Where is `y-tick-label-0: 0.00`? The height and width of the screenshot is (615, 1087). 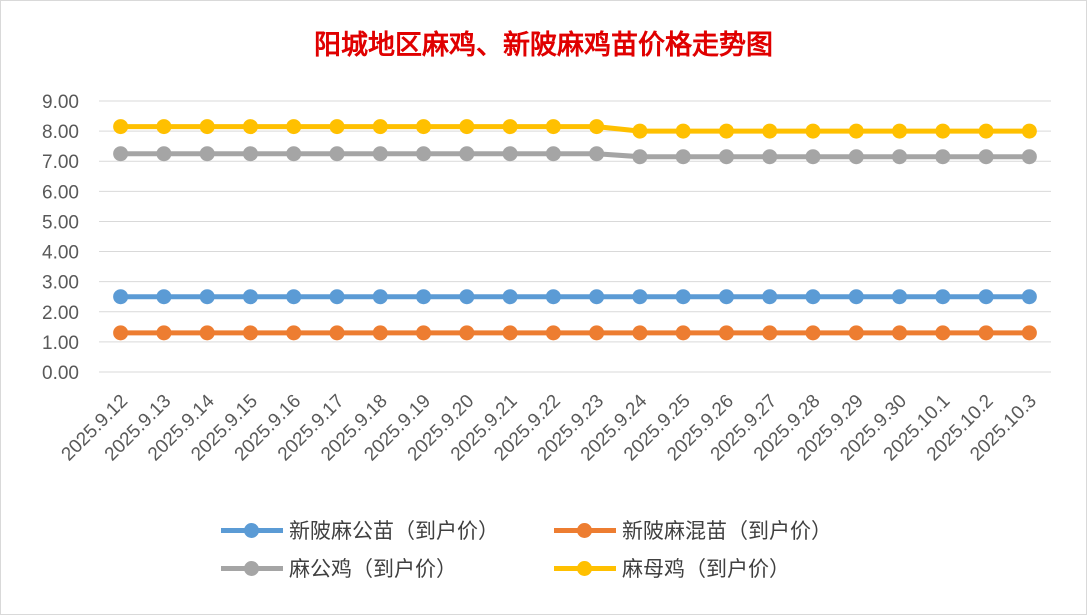 y-tick-label-0: 0.00 is located at coordinates (60, 373).